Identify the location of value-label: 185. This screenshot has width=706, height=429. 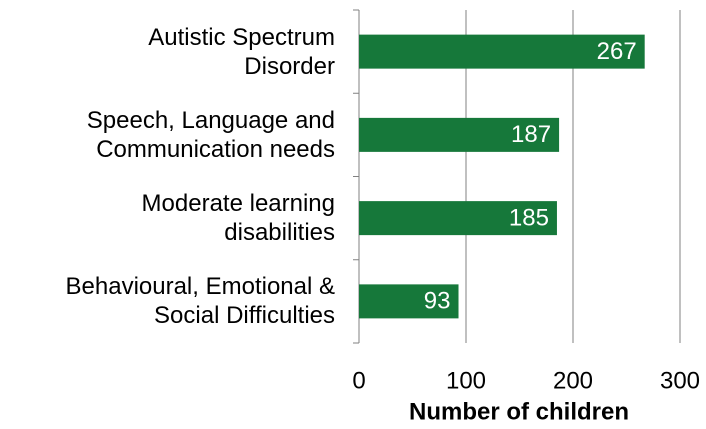
(529, 217).